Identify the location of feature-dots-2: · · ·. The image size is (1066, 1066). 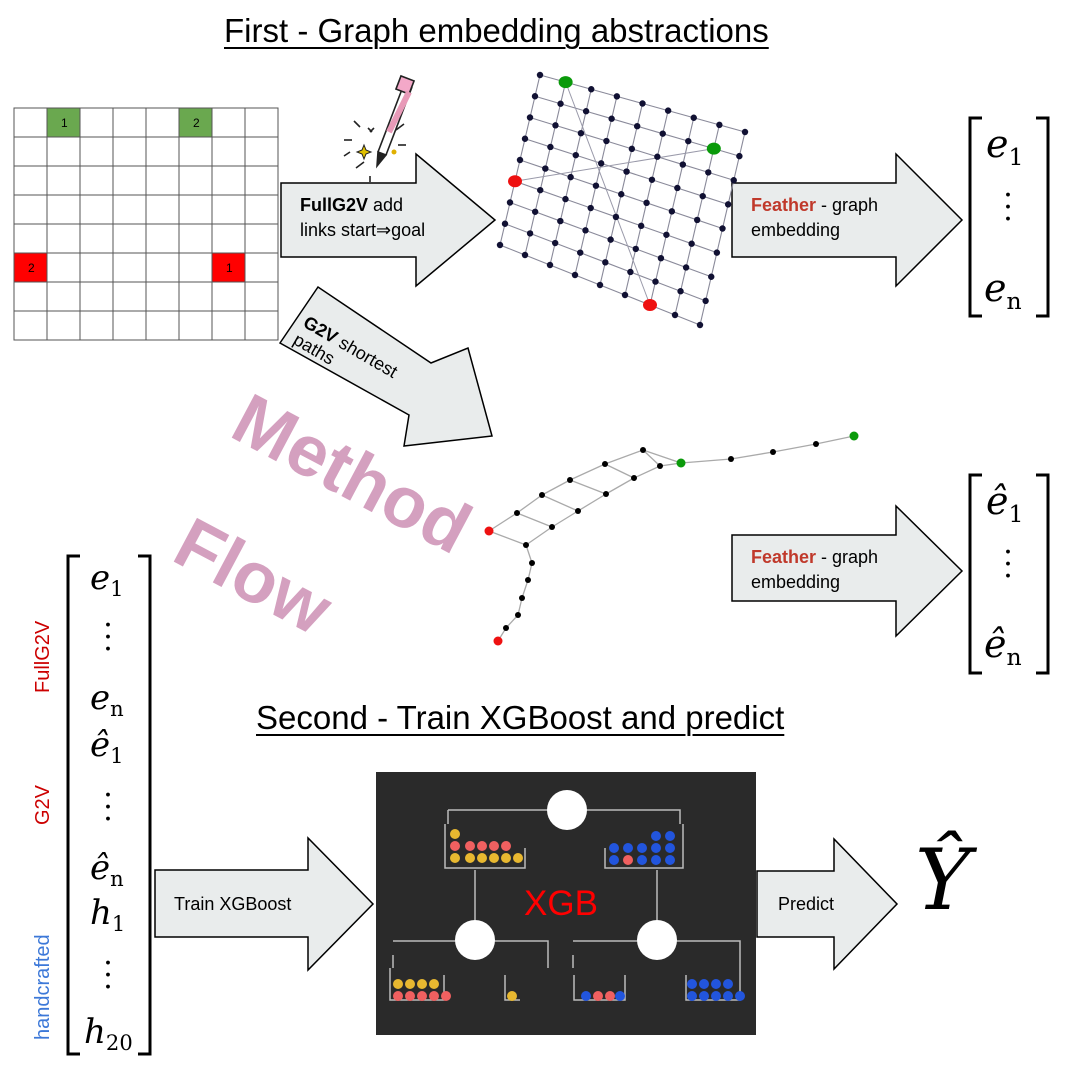
(108, 807).